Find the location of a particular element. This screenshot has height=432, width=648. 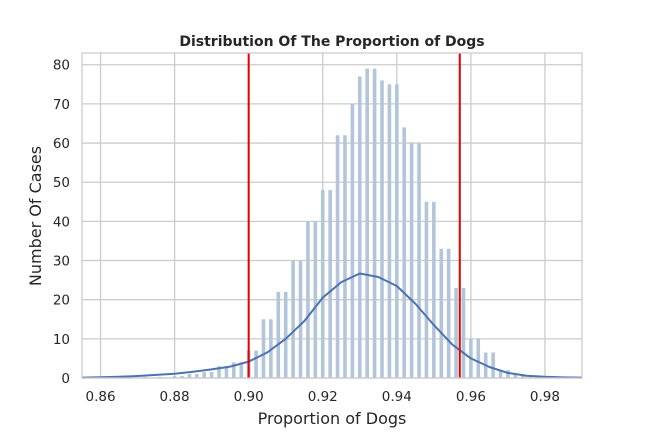

y-tick-label: 10 is located at coordinates (61, 340).